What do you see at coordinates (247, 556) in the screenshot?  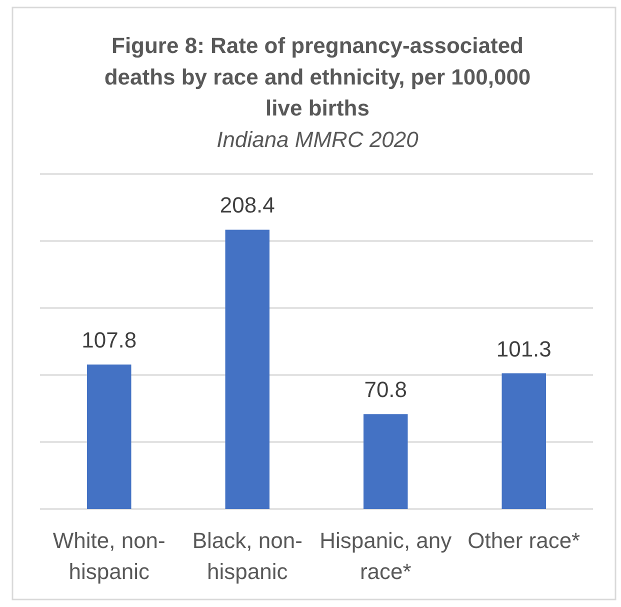 I see `x-tick-label: Black, non-hispanic` at bounding box center [247, 556].